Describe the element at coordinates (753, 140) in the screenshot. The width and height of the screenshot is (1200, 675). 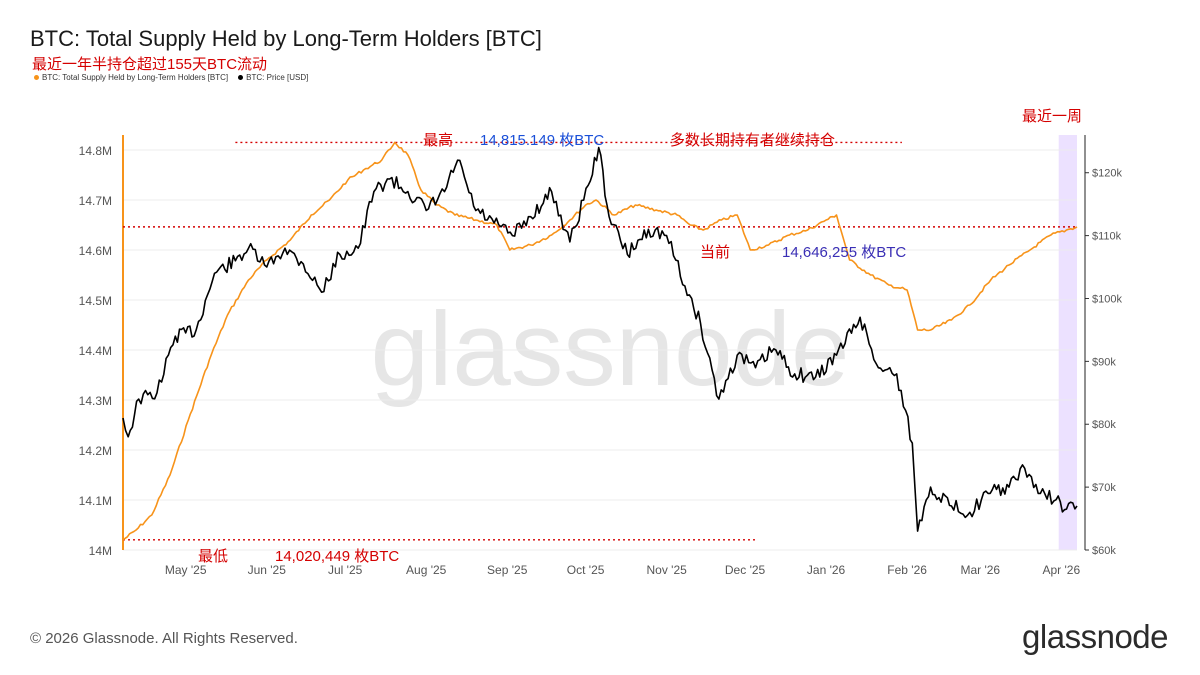
I see `annotation-hold-note: 多数长期持有者继续持仓` at that location.